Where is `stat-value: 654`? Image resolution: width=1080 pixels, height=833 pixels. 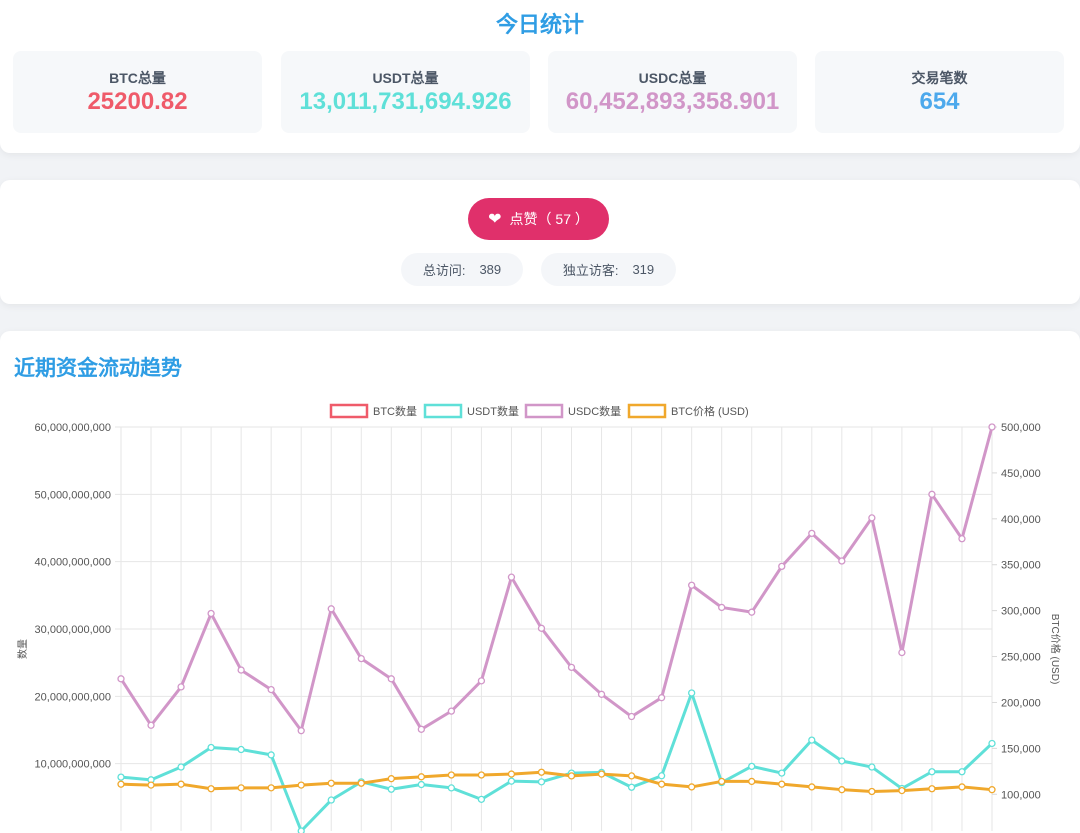
stat-value: 654 is located at coordinates (939, 101).